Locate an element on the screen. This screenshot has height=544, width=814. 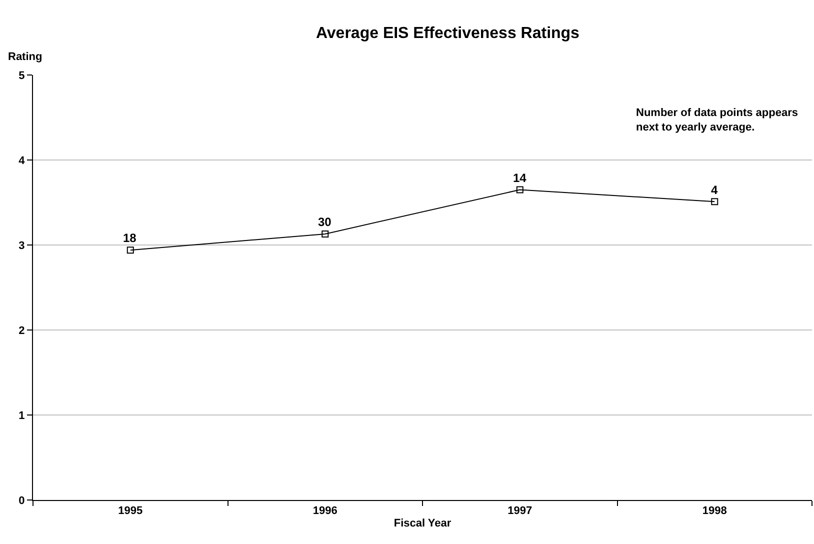
x-axis-title: Fiscal Year is located at coordinates (423, 523).